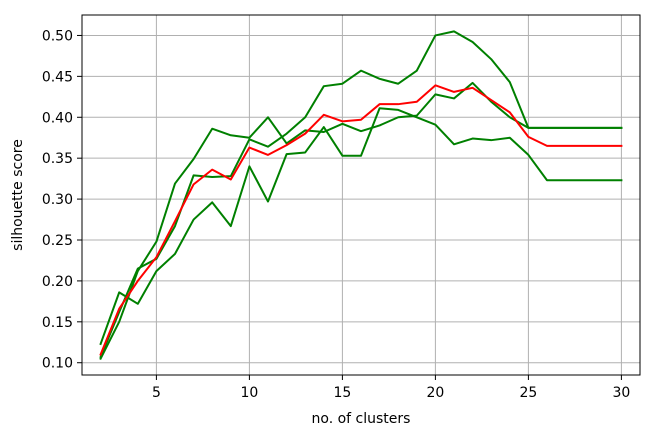 The image size is (655, 438). Describe the element at coordinates (342, 393) in the screenshot. I see `x-tick-label: 15` at that location.